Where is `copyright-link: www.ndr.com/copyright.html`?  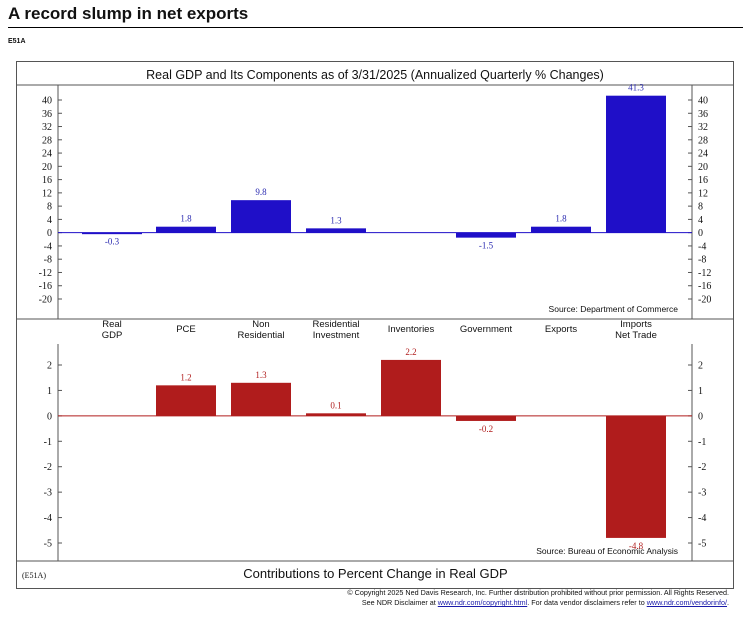 copyright-link: www.ndr.com/copyright.html is located at coordinates (482, 602).